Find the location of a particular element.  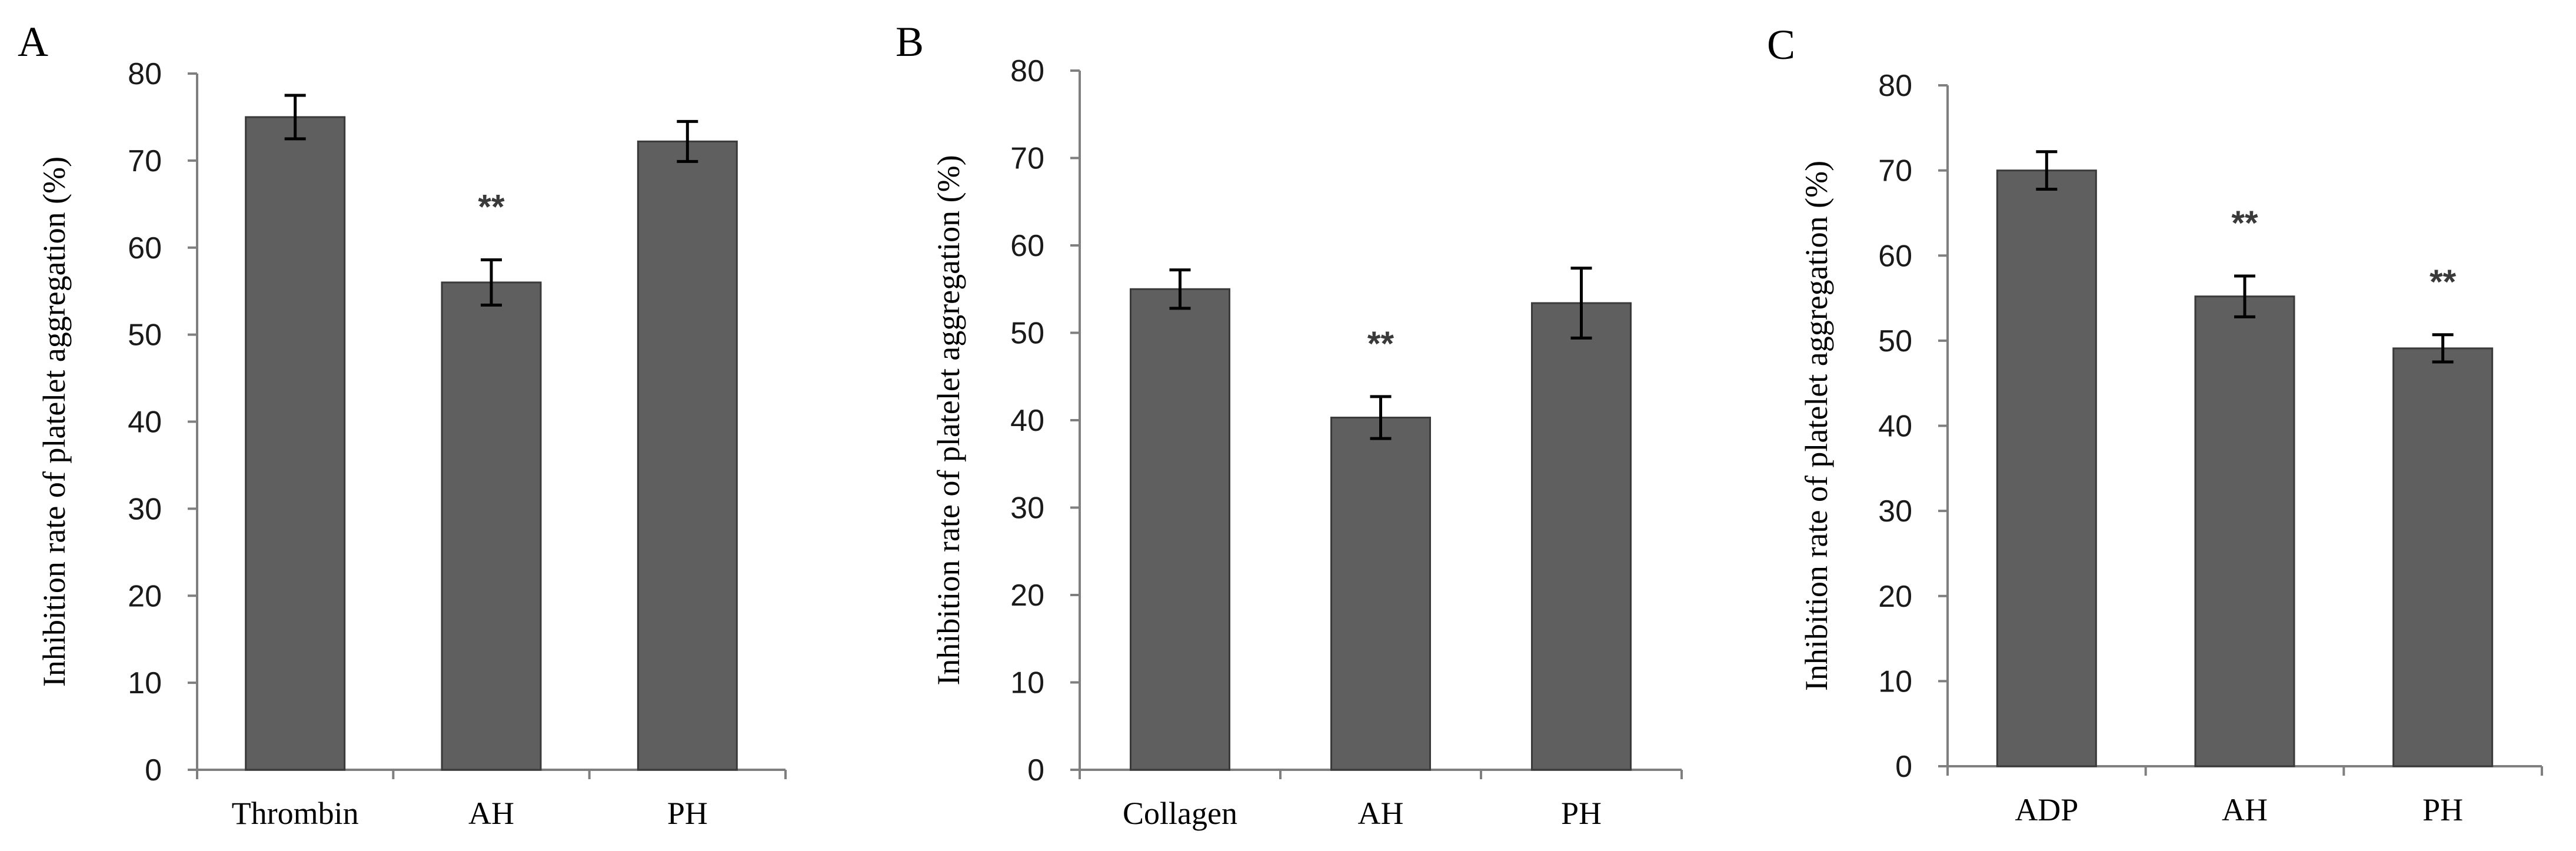

bar-collagen is located at coordinates (1180, 529).